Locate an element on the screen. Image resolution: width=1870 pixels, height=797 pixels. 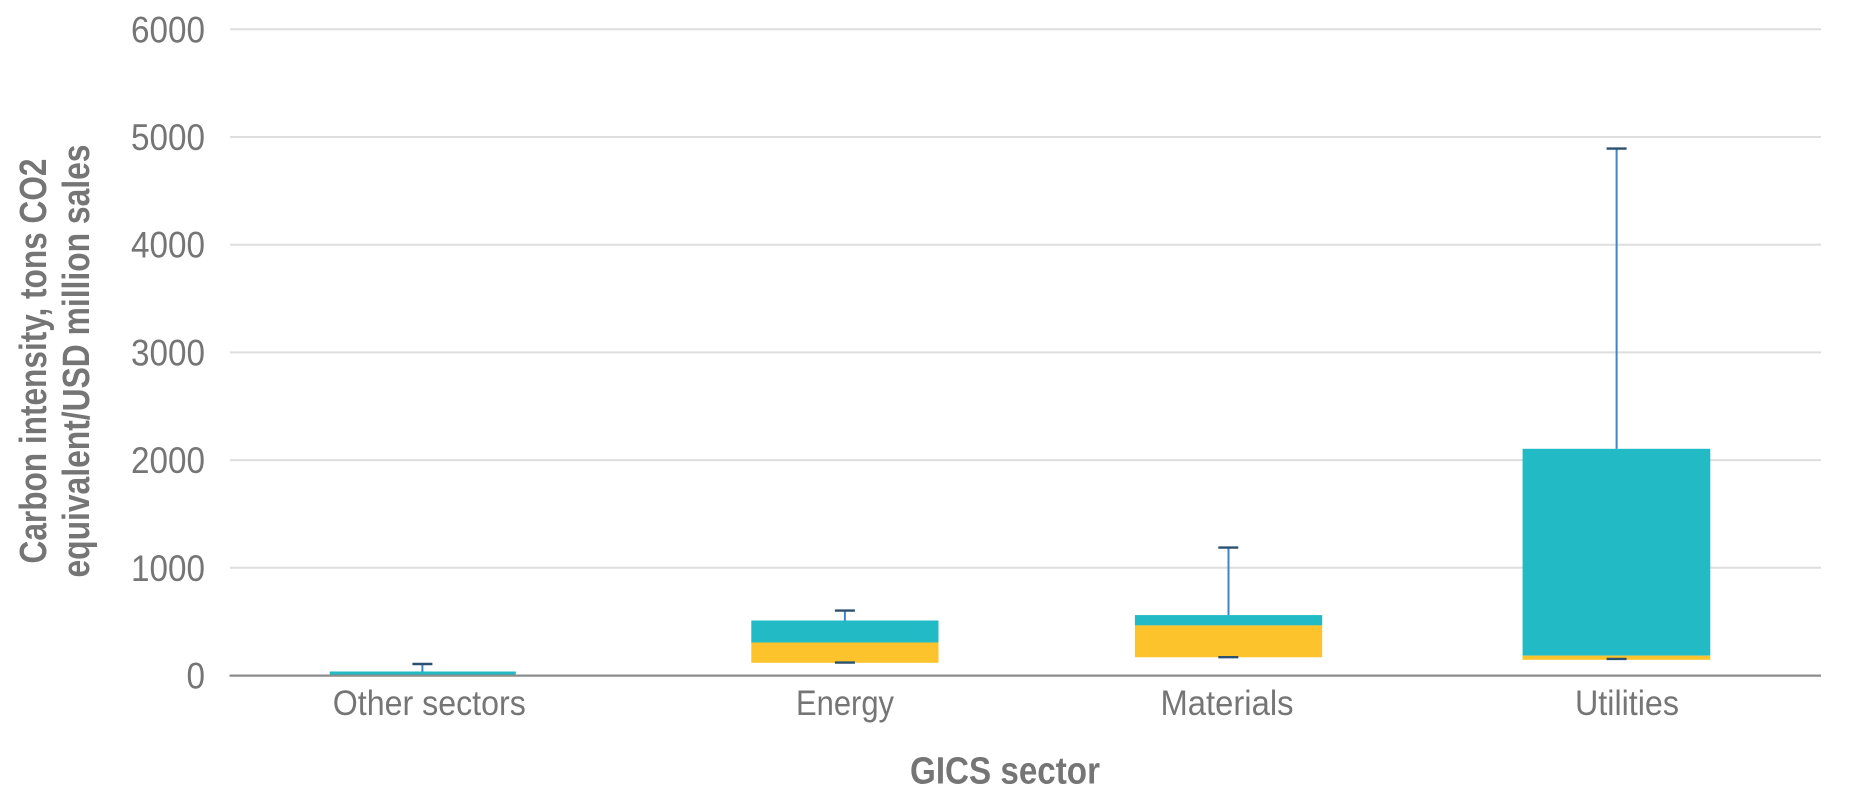
svg-text: Carbon intensity, tons CO2 is located at coordinates (34, 361).